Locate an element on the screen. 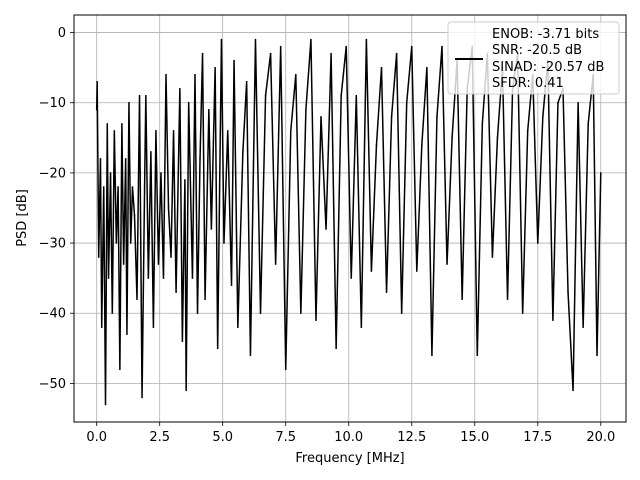 Image resolution: width=640 pixels, height=480 pixels. x-axis-label: Frequency [MHz] is located at coordinates (349, 458).